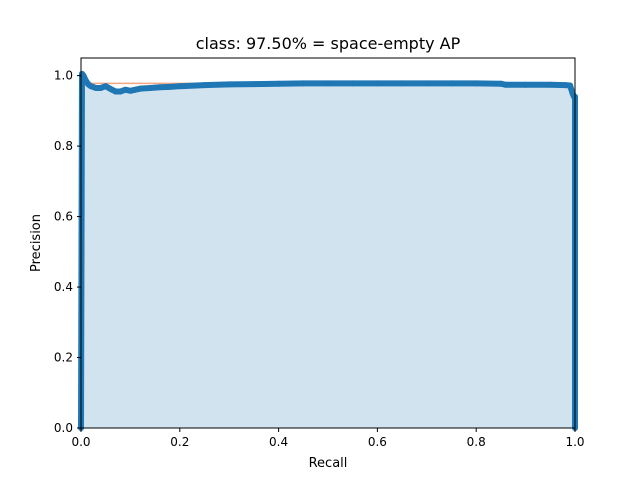 This screenshot has height=480, width=640. Describe the element at coordinates (63, 146) in the screenshot. I see `y-tick-label: 0.8` at that location.